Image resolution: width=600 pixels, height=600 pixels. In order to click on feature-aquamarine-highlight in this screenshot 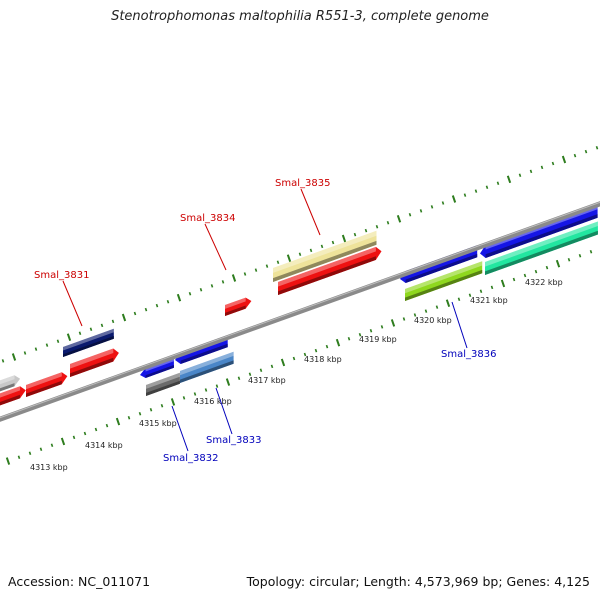, I will do `click(541, 244)`.